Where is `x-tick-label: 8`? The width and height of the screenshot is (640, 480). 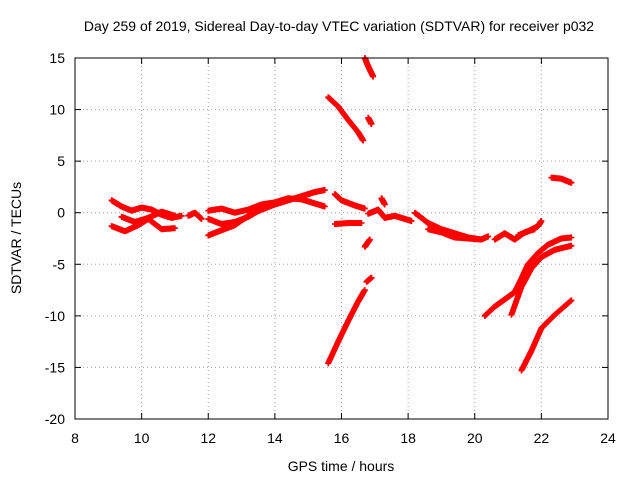 x-tick-label: 8 is located at coordinates (75, 438).